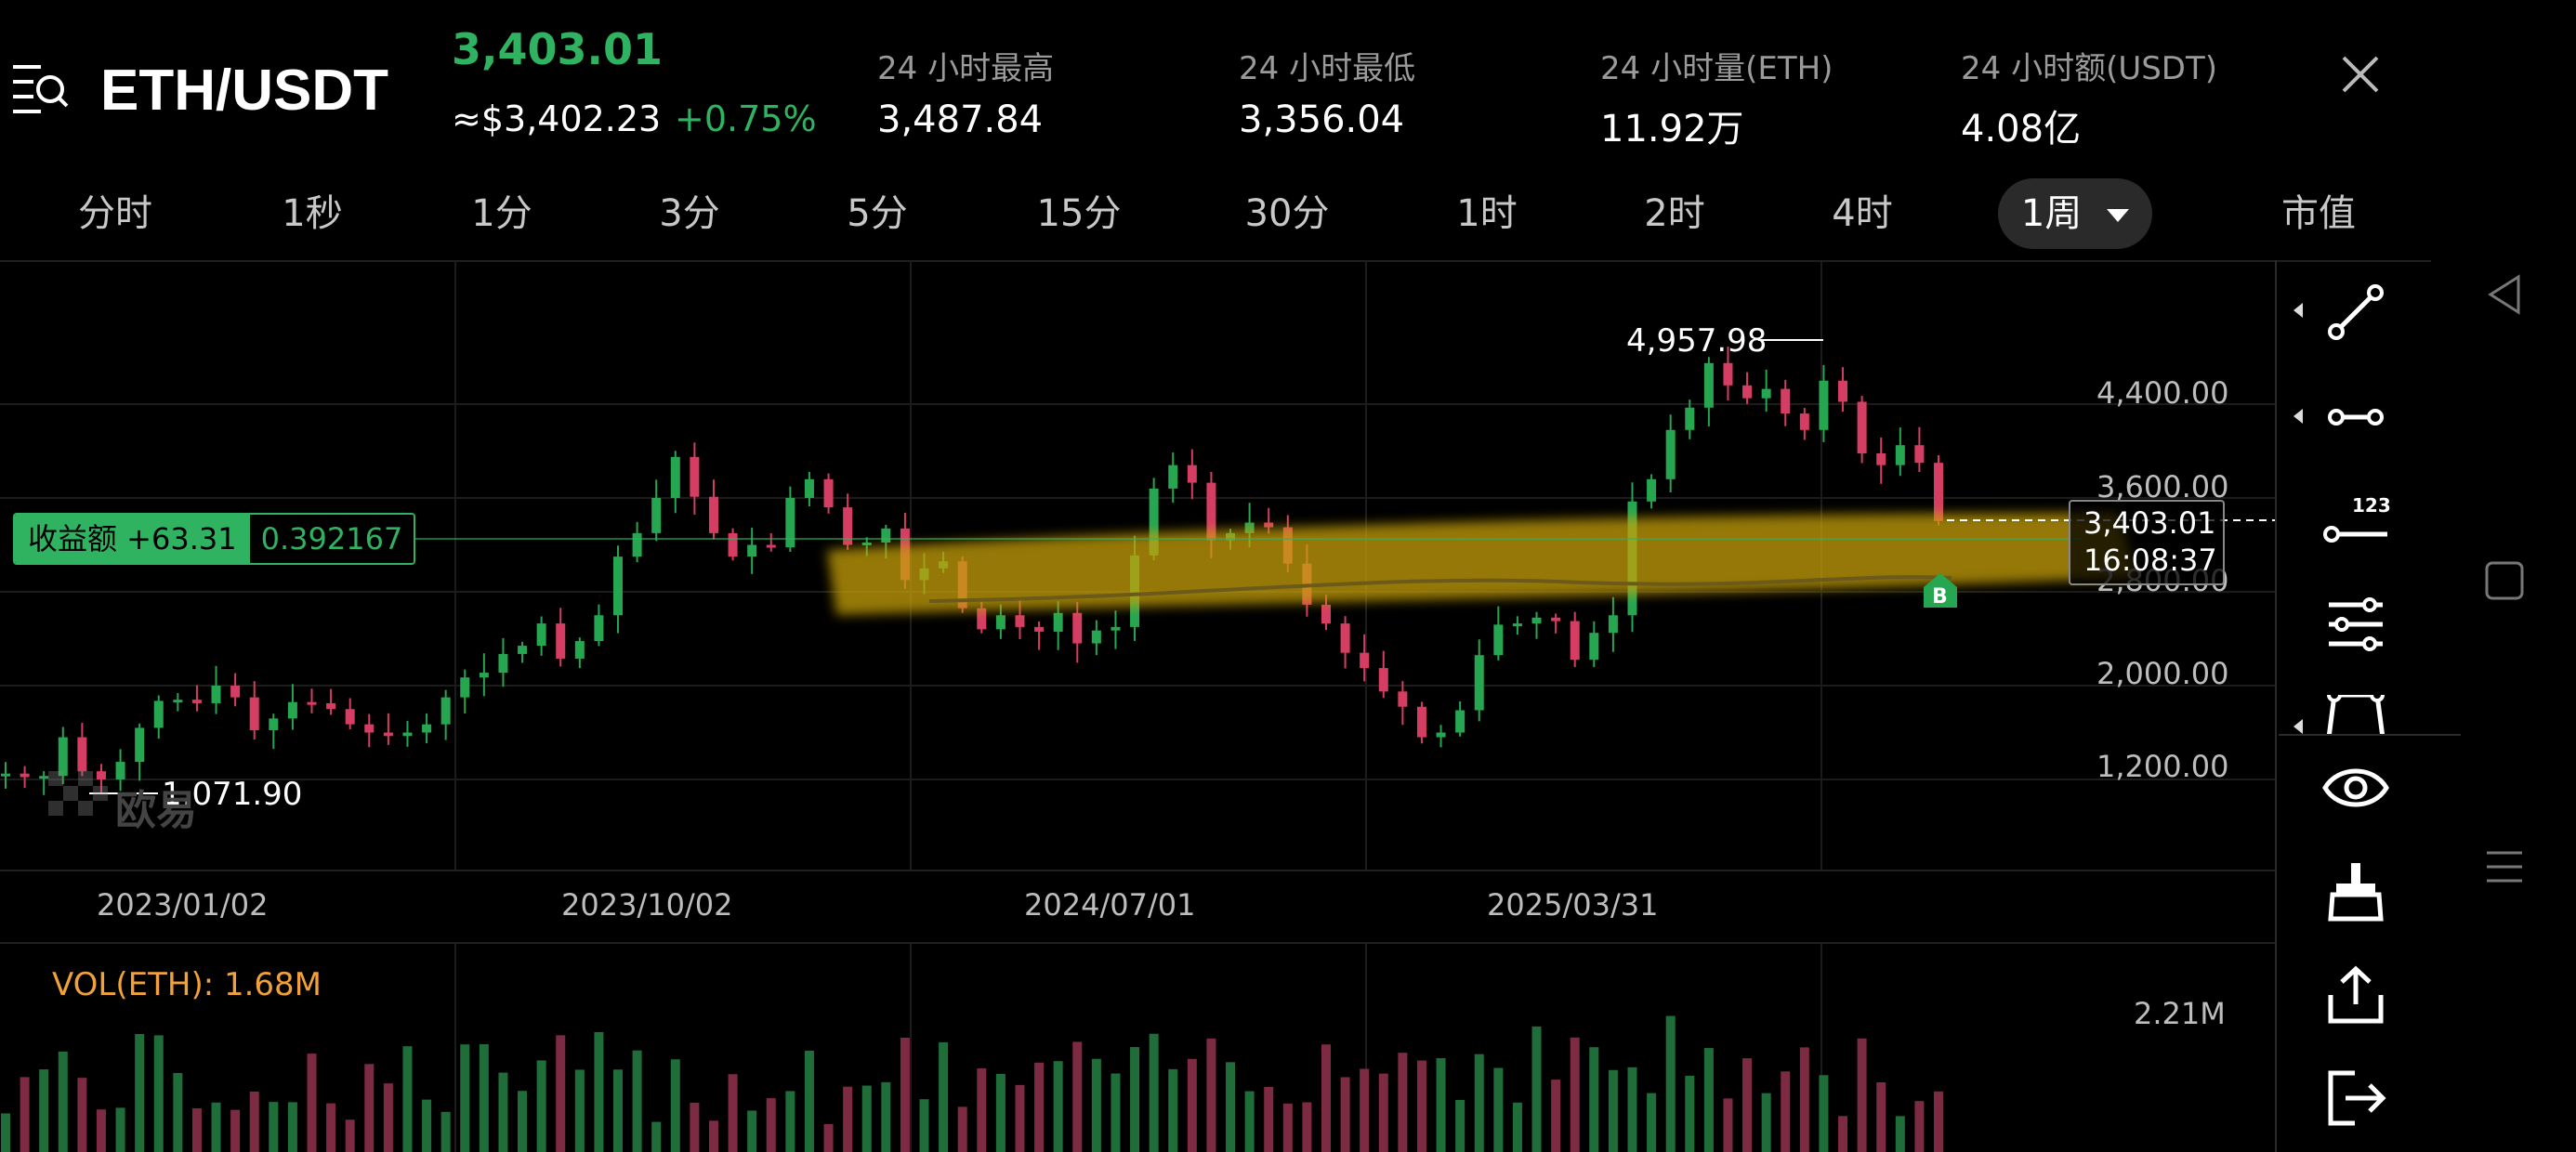 The image size is (2576, 1152). What do you see at coordinates (1674, 213) in the screenshot?
I see `tab-2h: 2时` at bounding box center [1674, 213].